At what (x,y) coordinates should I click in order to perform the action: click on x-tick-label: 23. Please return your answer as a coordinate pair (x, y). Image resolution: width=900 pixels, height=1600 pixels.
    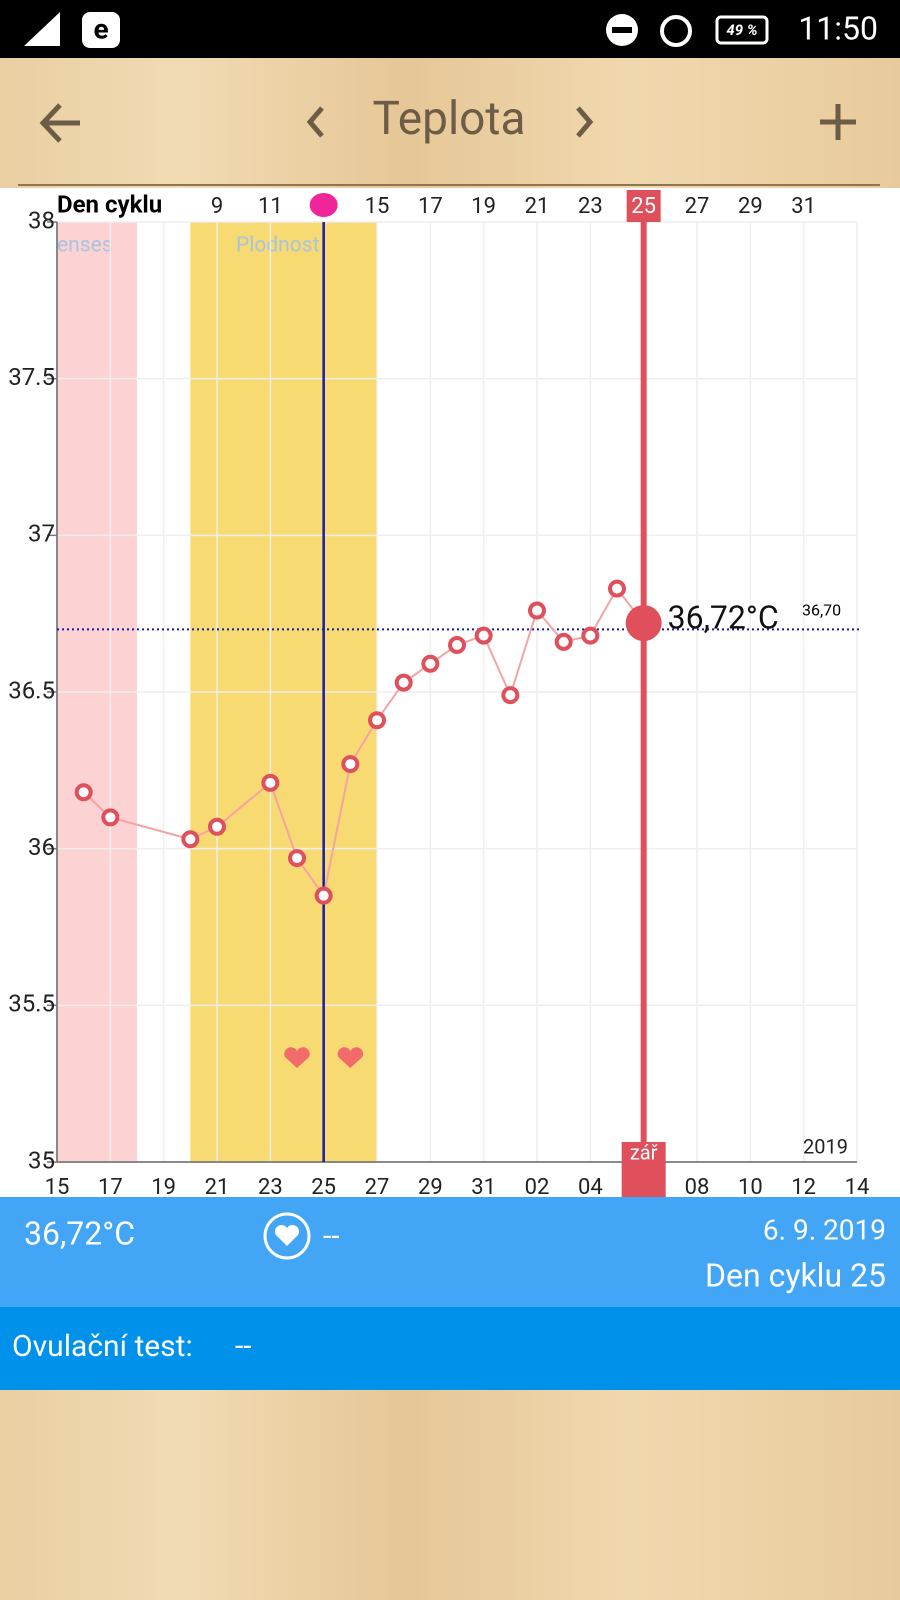
    Looking at the image, I should click on (270, 1187).